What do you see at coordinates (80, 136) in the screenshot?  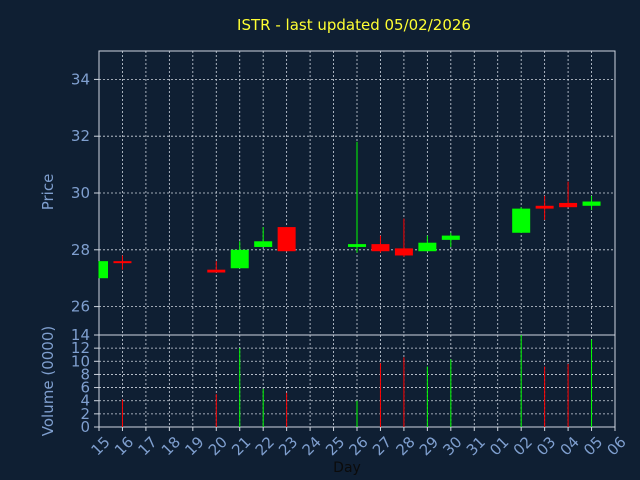 I see `price-tick-label: 32` at bounding box center [80, 136].